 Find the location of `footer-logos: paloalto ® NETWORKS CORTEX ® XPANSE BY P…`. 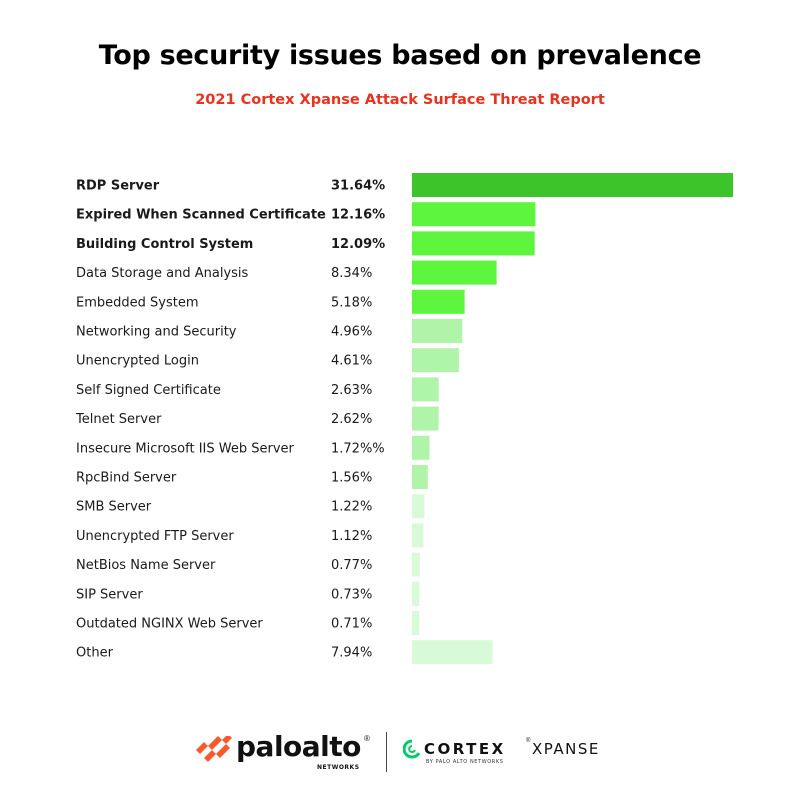

footer-logos: paloalto ® NETWORKS CORTEX ® XPANSE BY P… is located at coordinates (400, 753).